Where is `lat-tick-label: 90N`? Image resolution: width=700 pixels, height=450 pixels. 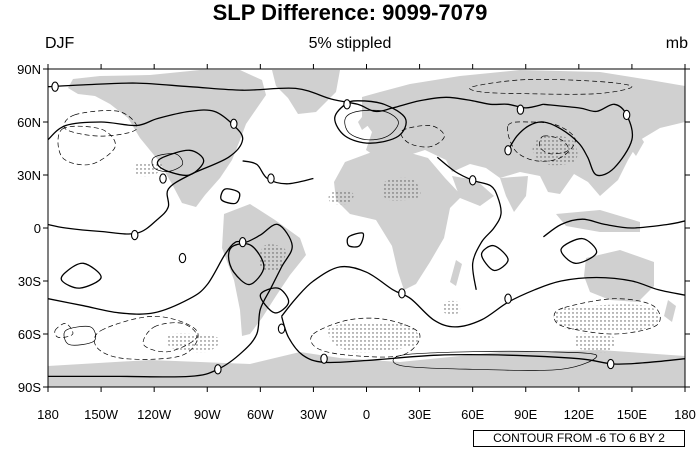 lat-tick-label: 90N is located at coordinates (29, 69).